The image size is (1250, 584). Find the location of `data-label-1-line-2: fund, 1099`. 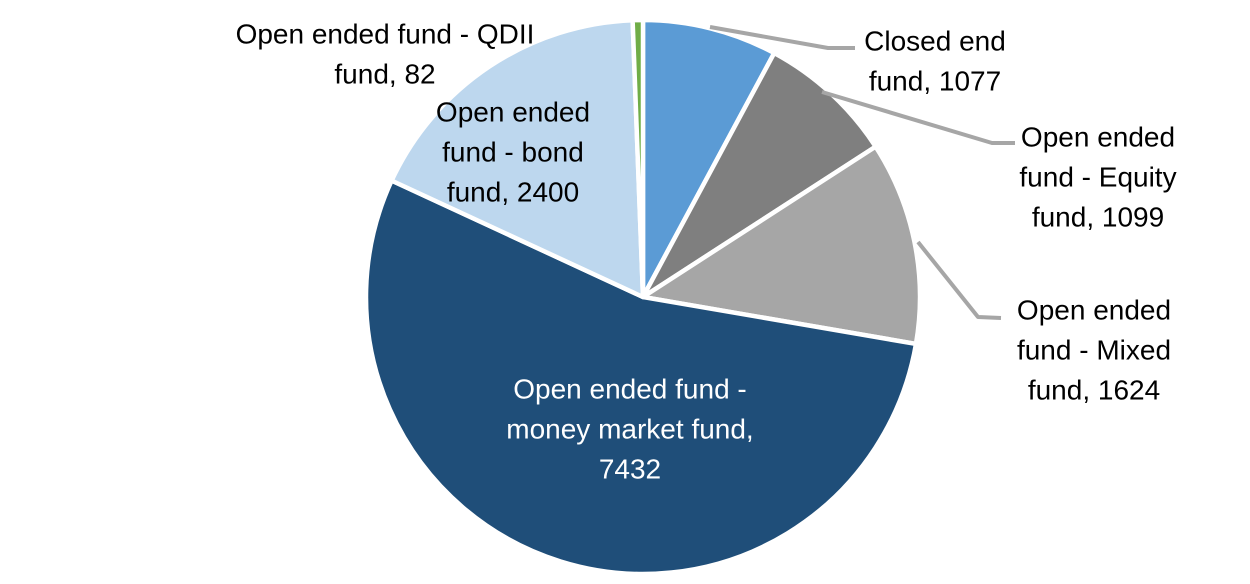

data-label-1-line-2: fund, 1099 is located at coordinates (1098, 217).